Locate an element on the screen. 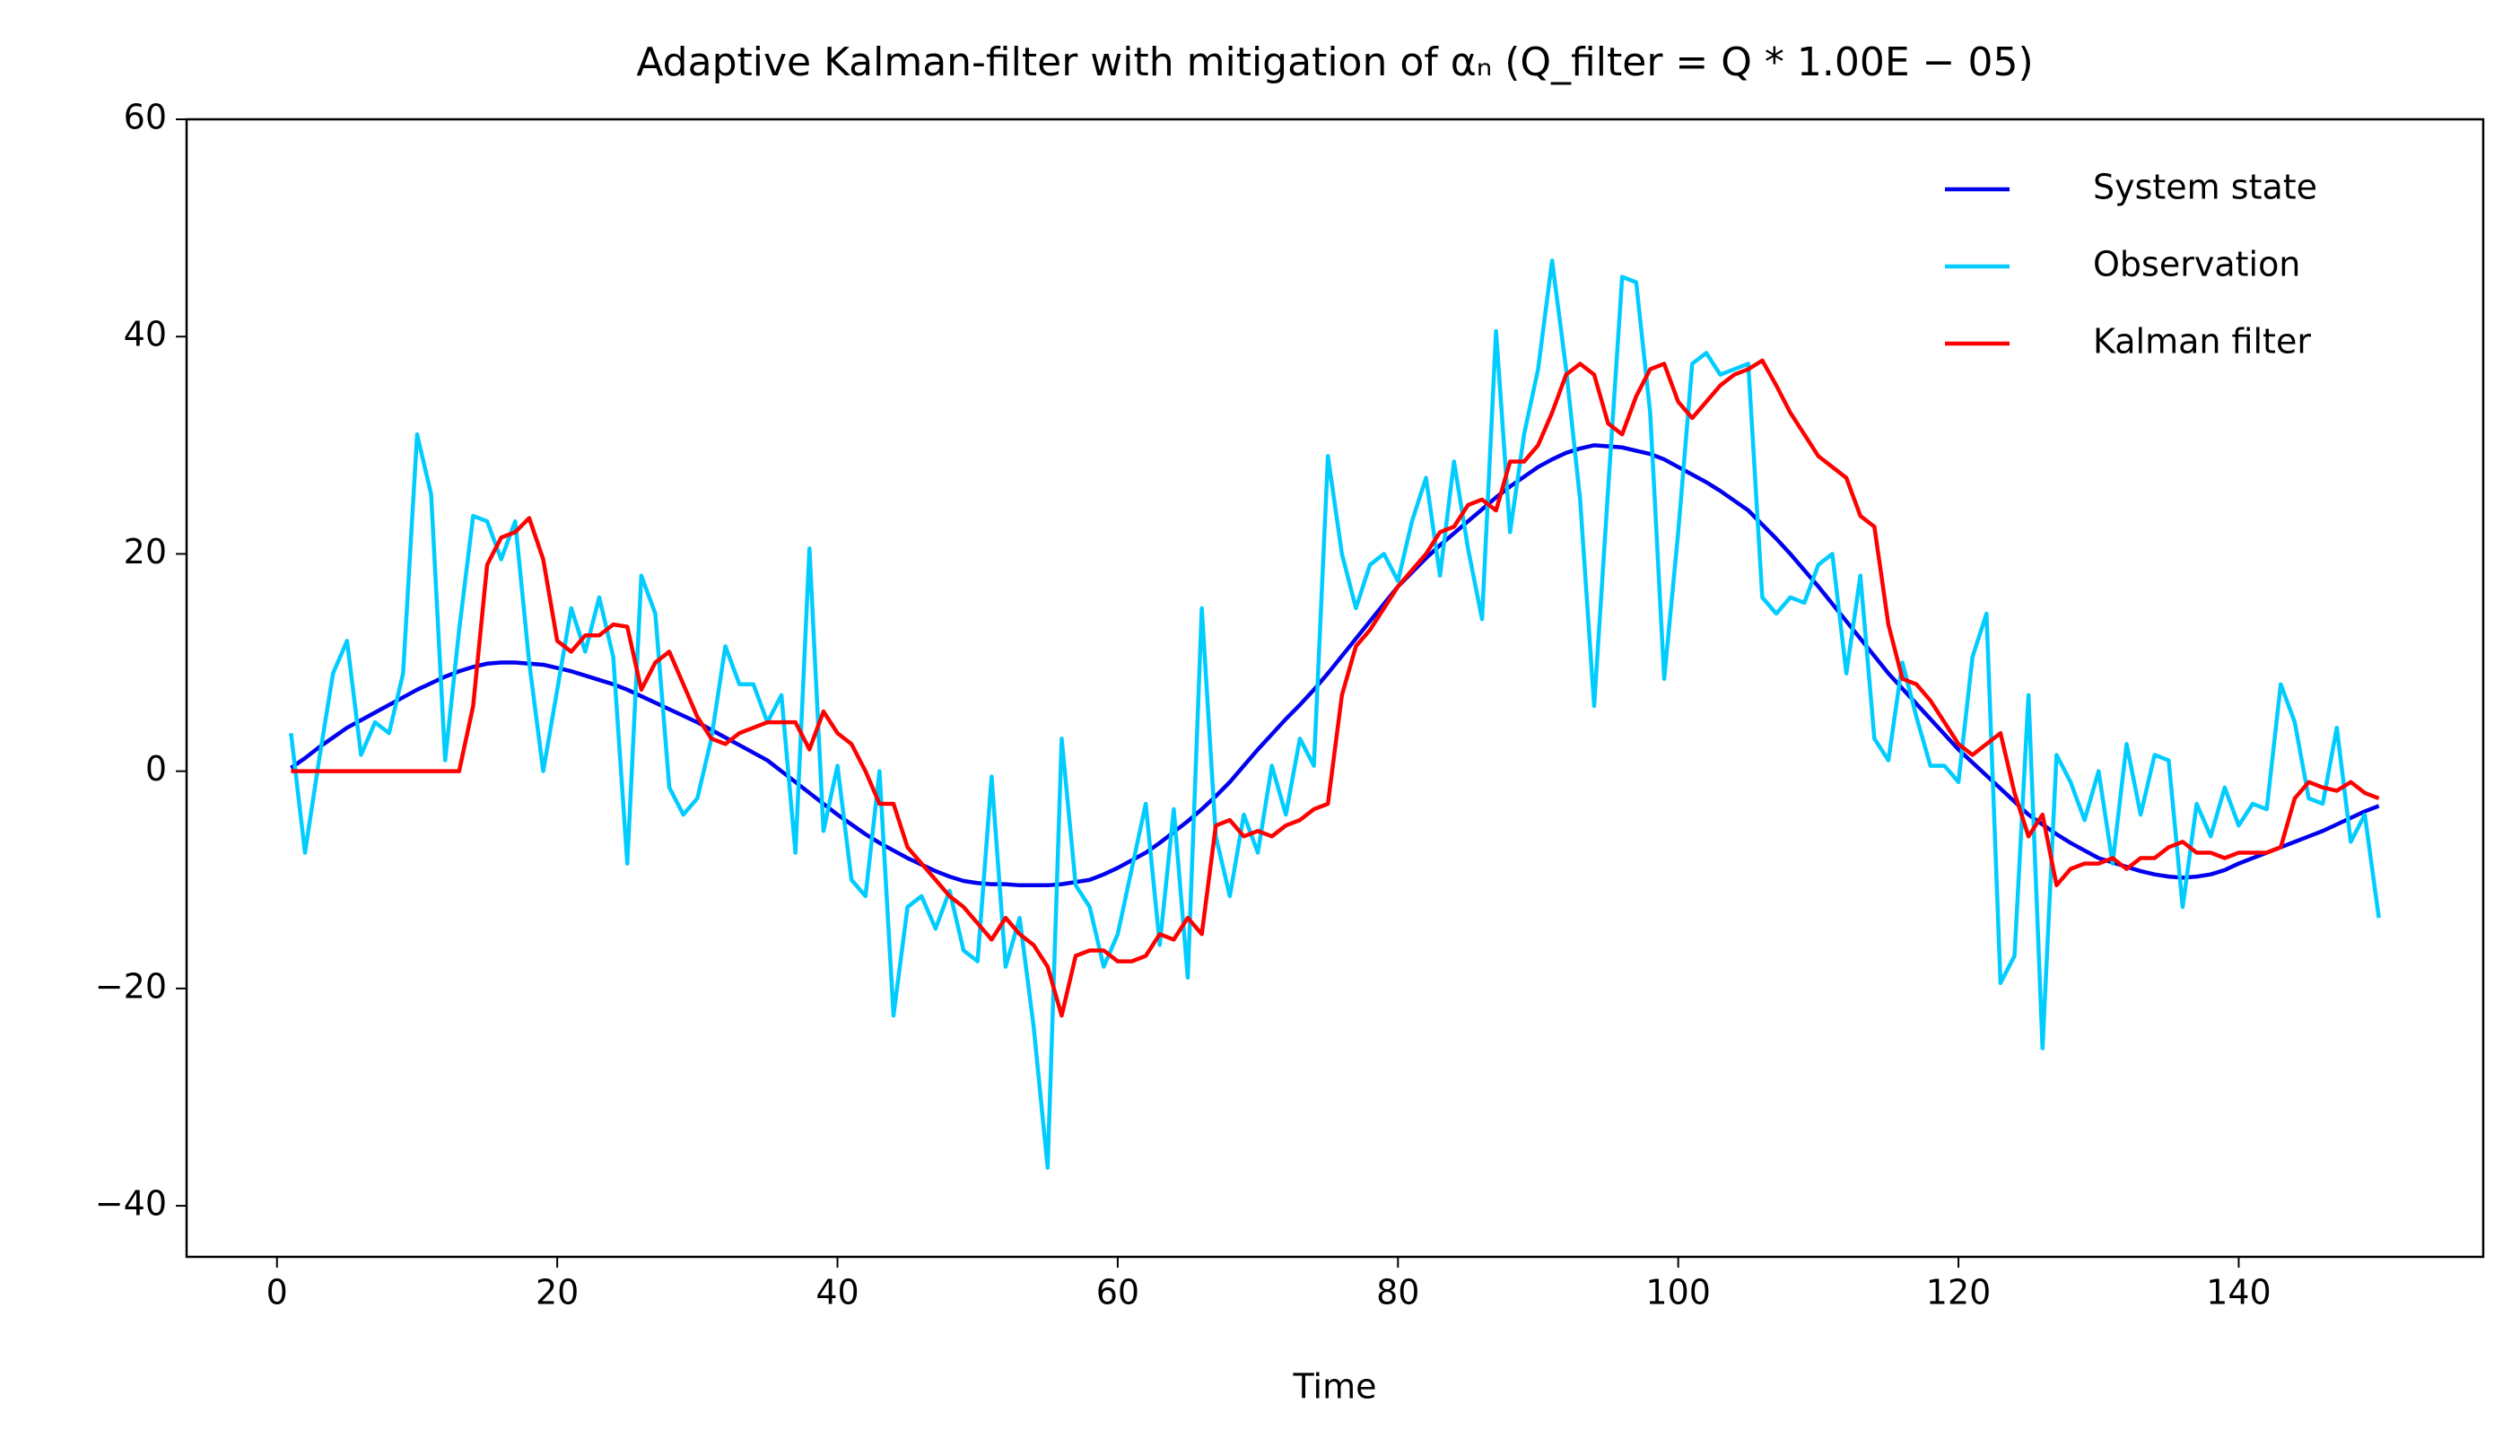  x-tick-label: 100 is located at coordinates (1678, 1292).